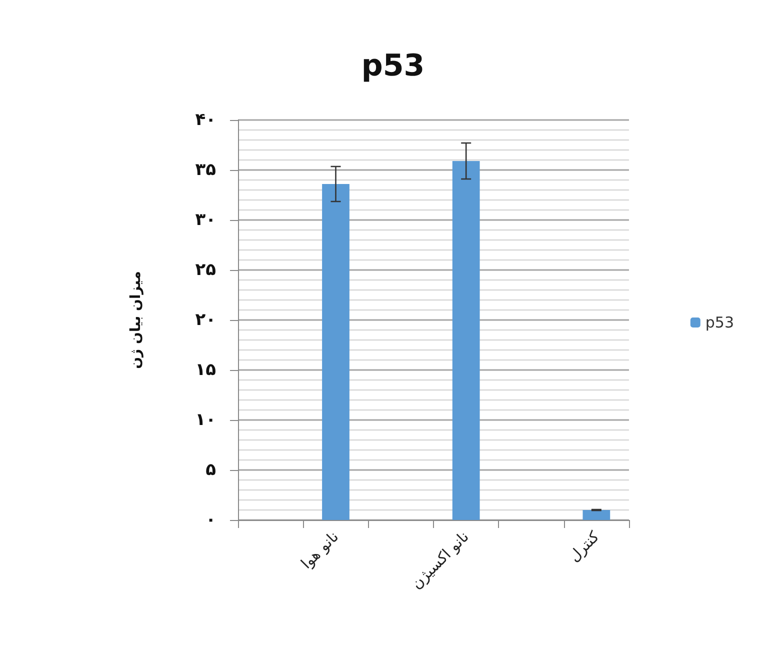 This screenshot has width=767, height=645. Describe the element at coordinates (719, 323) in the screenshot. I see `legend-label: p53` at that location.